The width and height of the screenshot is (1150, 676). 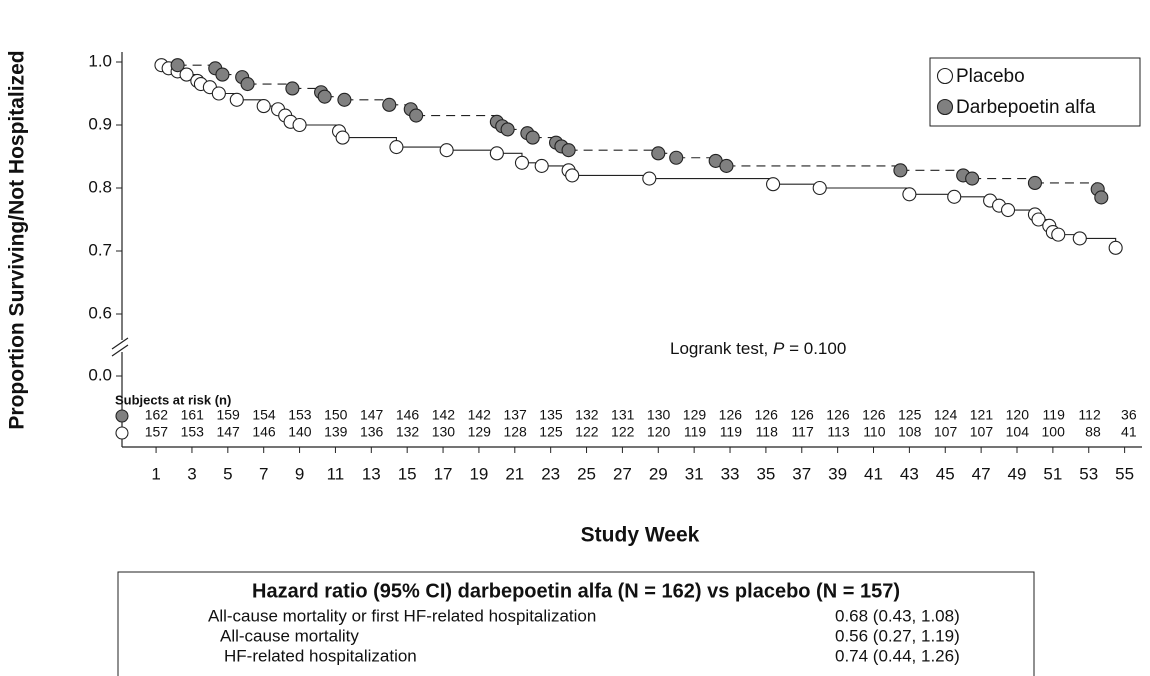 I want to click on x-tick-label: 7, so click(x=263, y=473).